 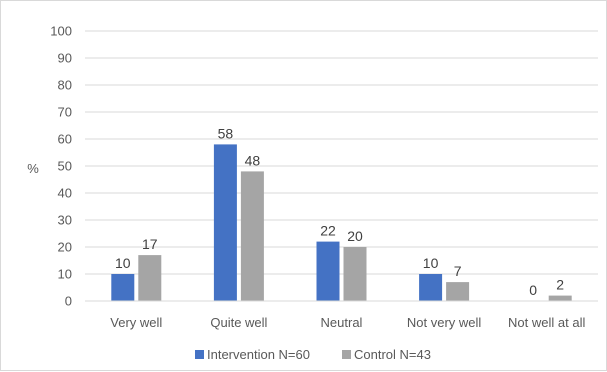 What do you see at coordinates (342, 322) in the screenshot?
I see `x-tick-label: Neutral` at bounding box center [342, 322].